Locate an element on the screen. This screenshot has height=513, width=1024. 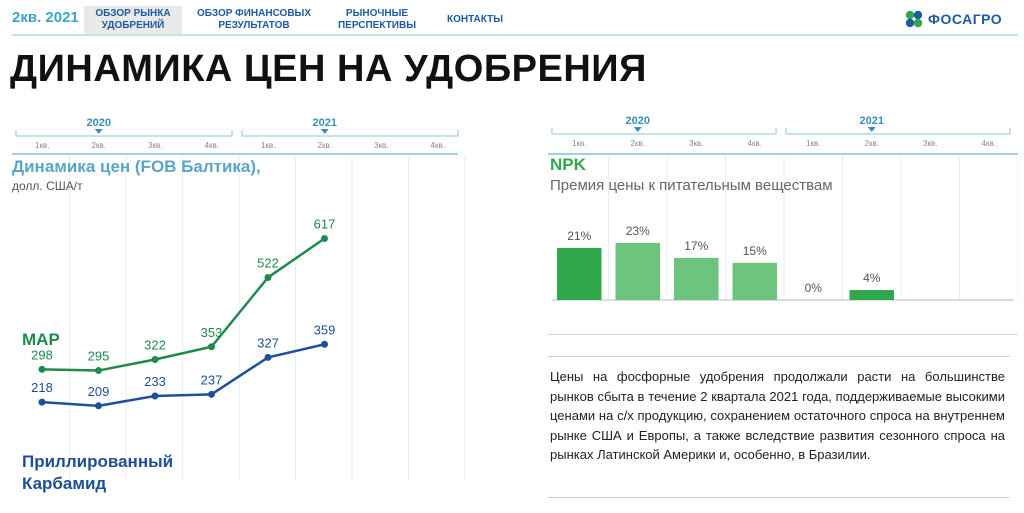
left-timeline: 2020 1кв. 2кв. 3кв. 4кв. 2021 1кв. 2кв. 3кв. 4кв. is located at coordinates (237, 133).